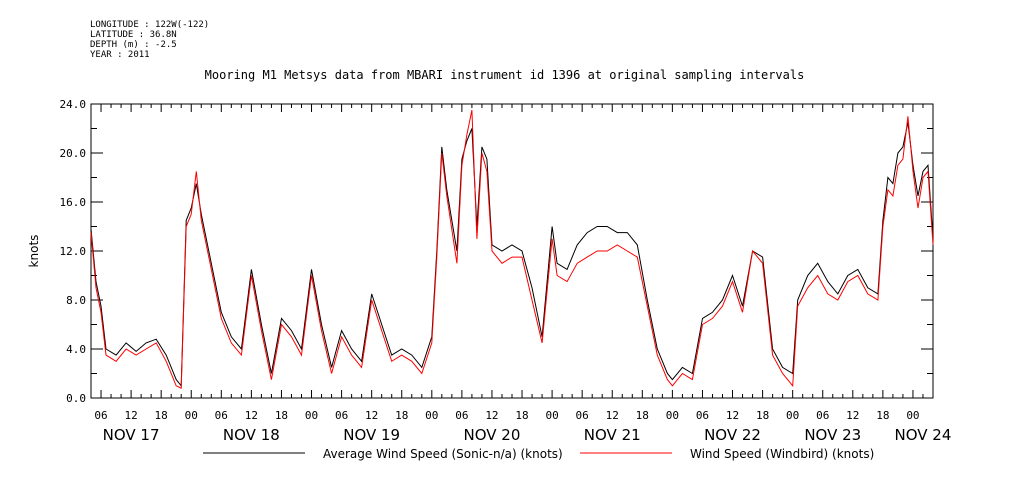  I want to click on y-tick-label: 8.0, so click(76, 300).